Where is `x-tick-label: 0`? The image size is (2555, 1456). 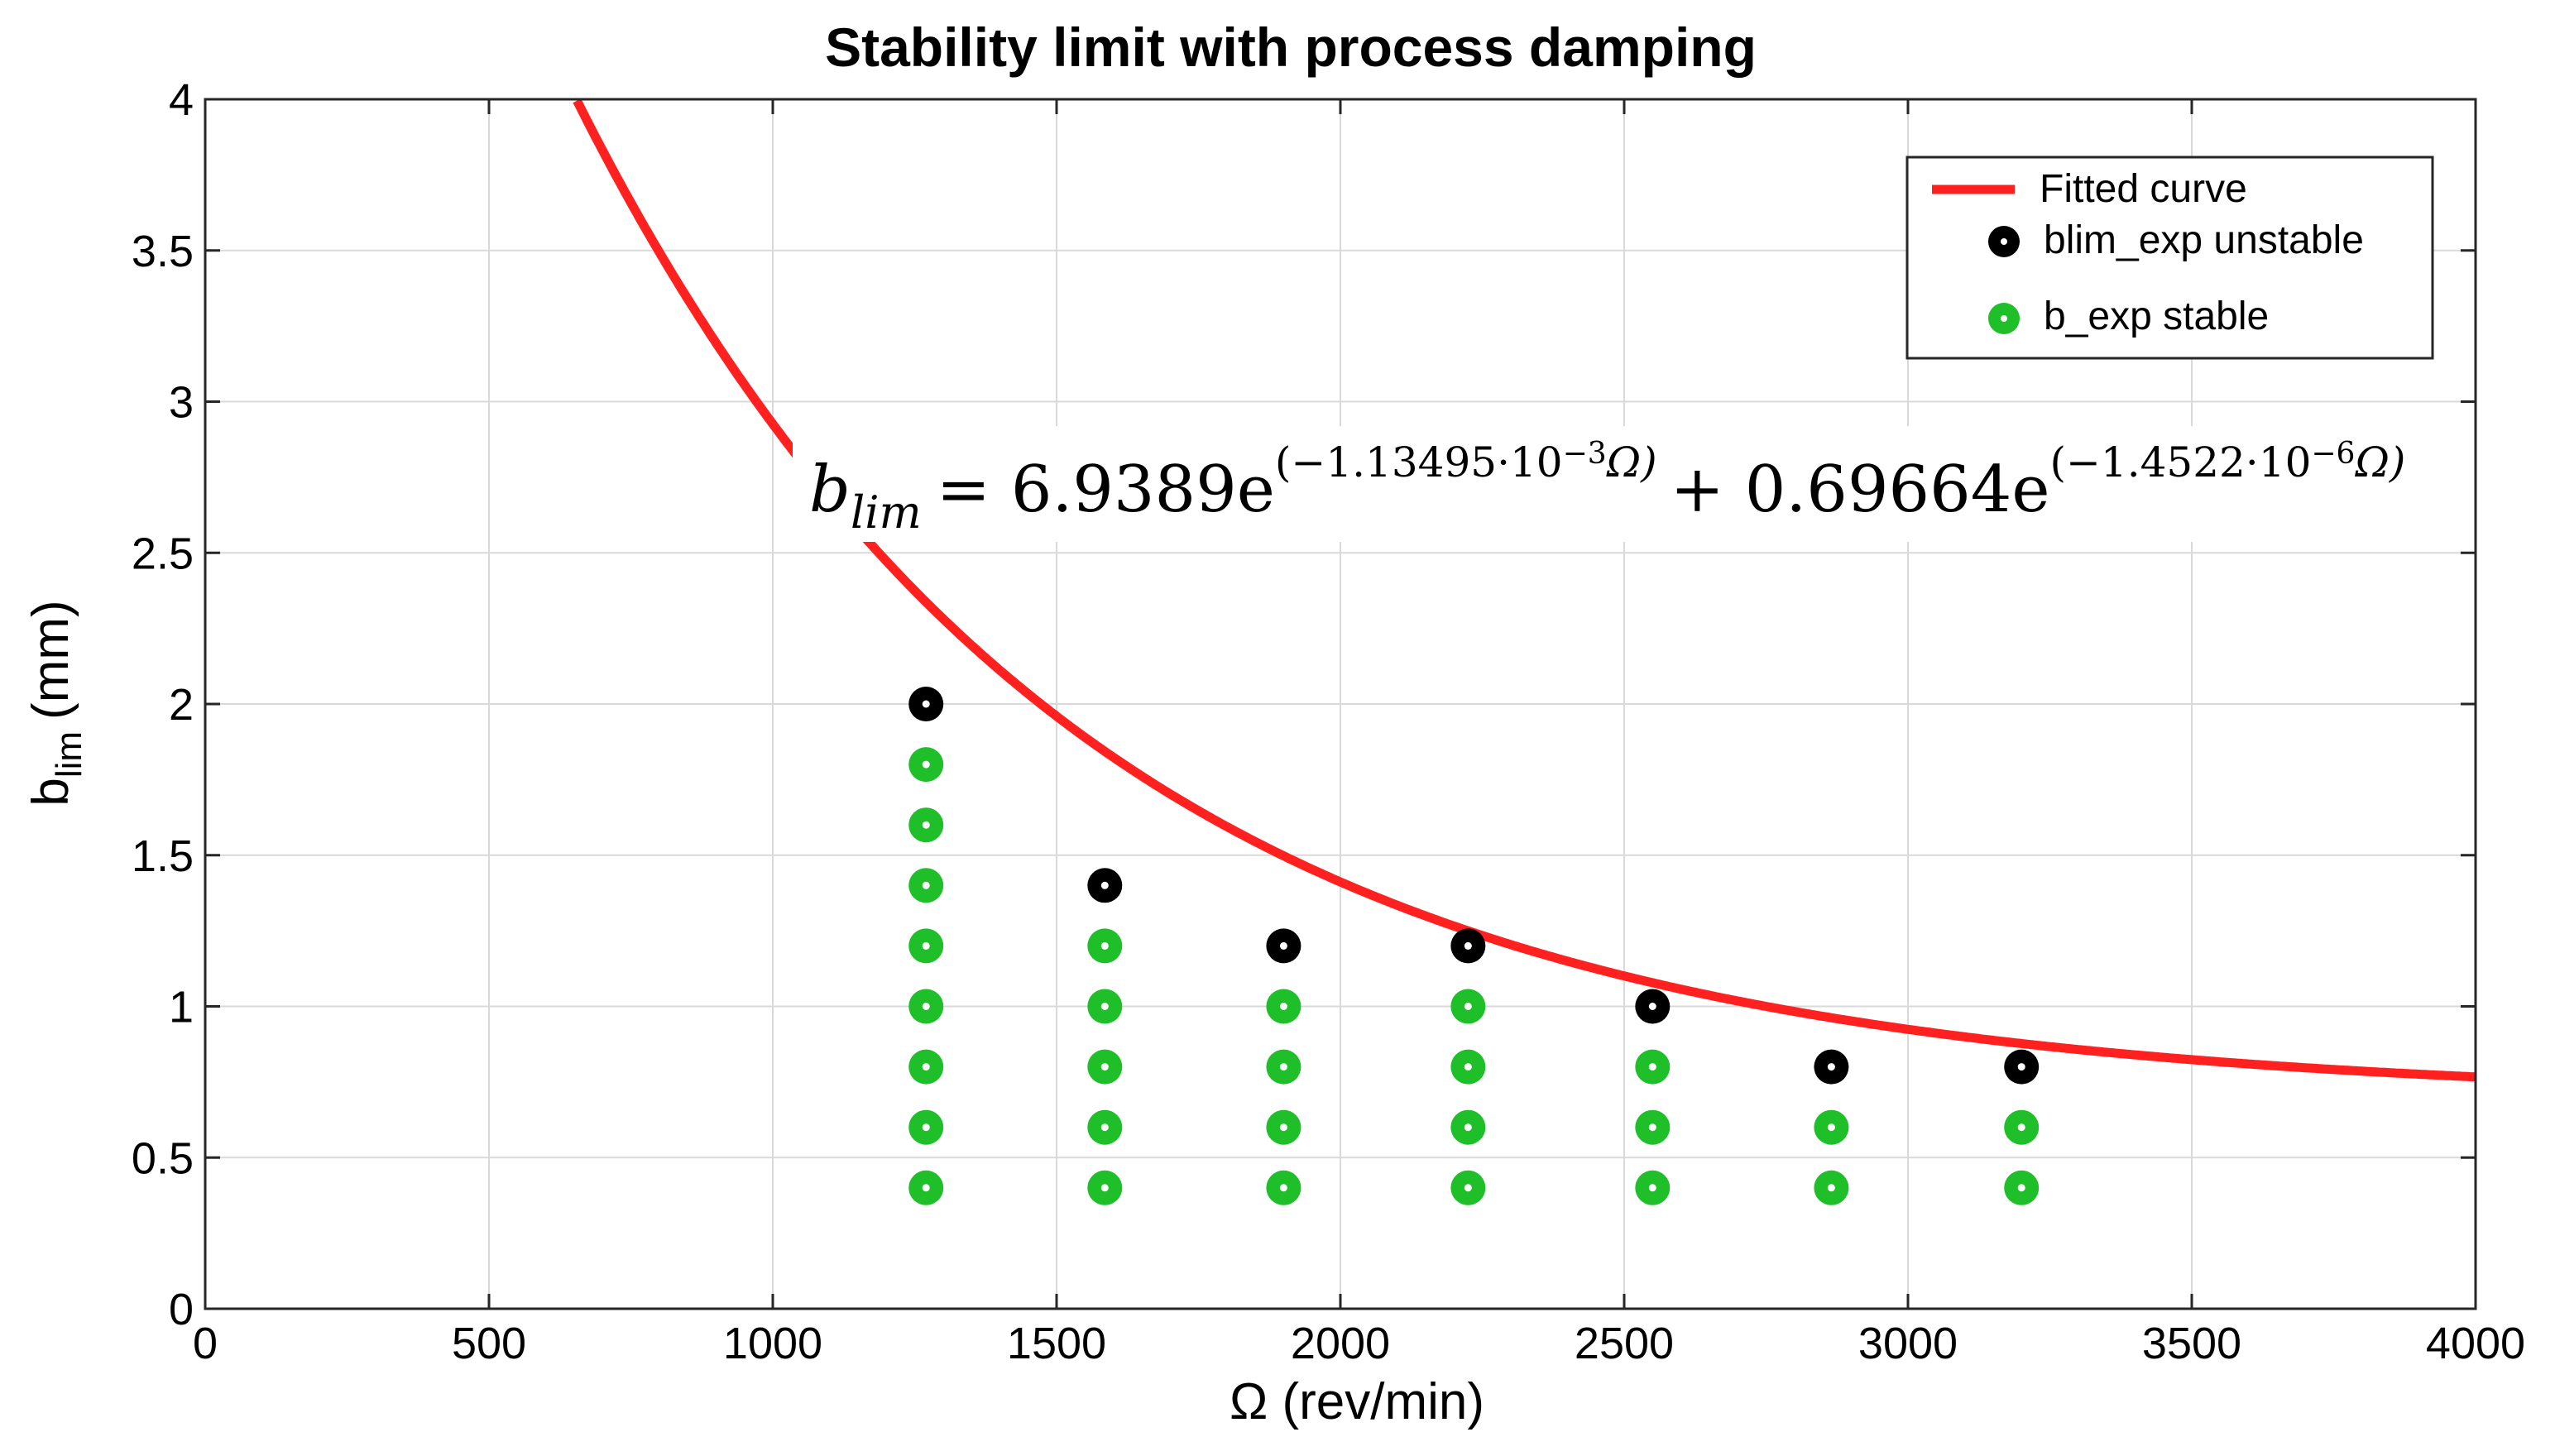 x-tick-label: 0 is located at coordinates (206, 1343).